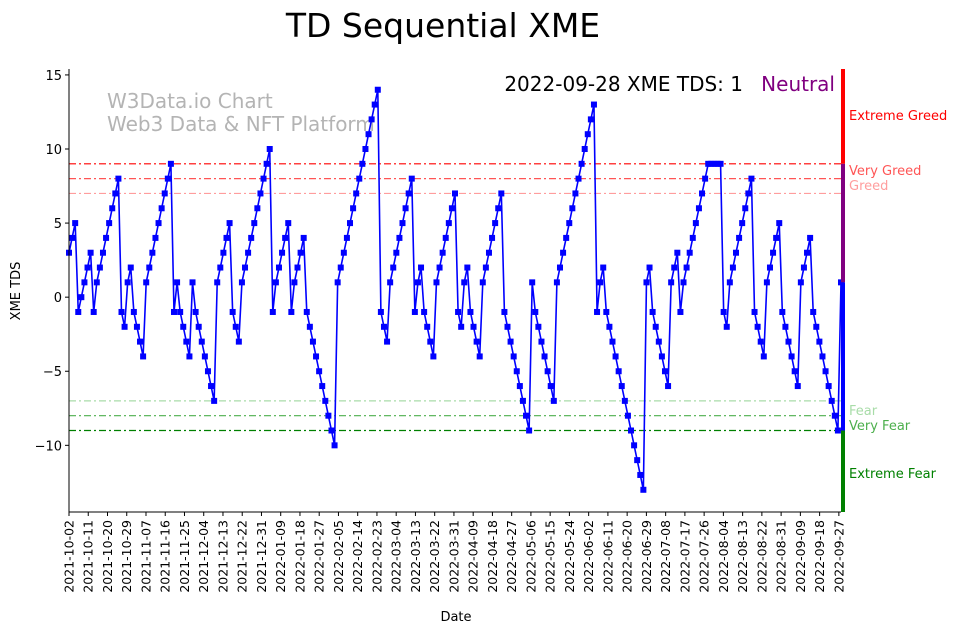 The image size is (962, 633). Describe the element at coordinates (16, 291) in the screenshot. I see `y-axis-label: XME TDS` at that location.